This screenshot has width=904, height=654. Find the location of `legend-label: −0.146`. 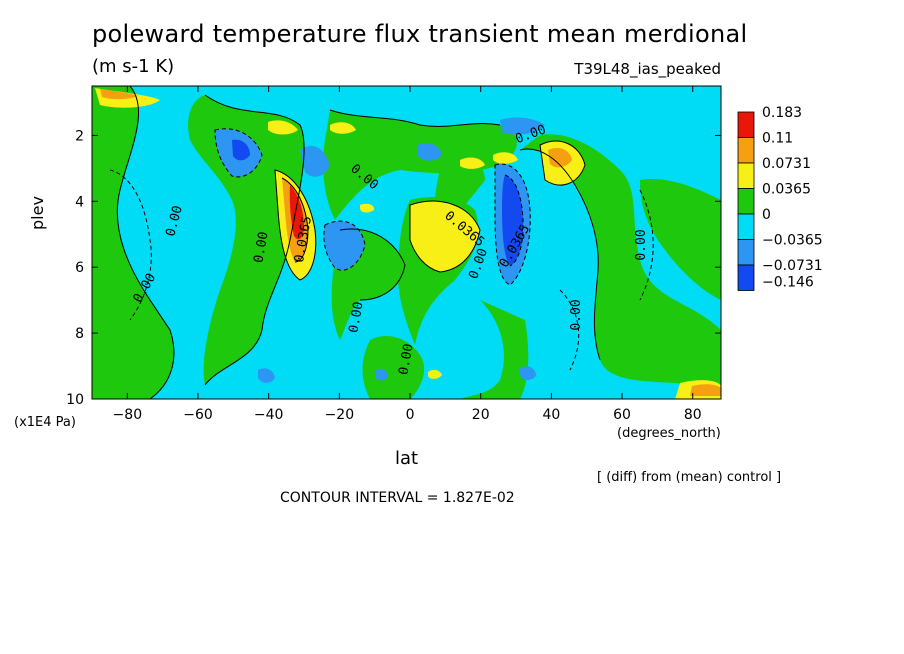

legend-label: −0.146 is located at coordinates (788, 283).